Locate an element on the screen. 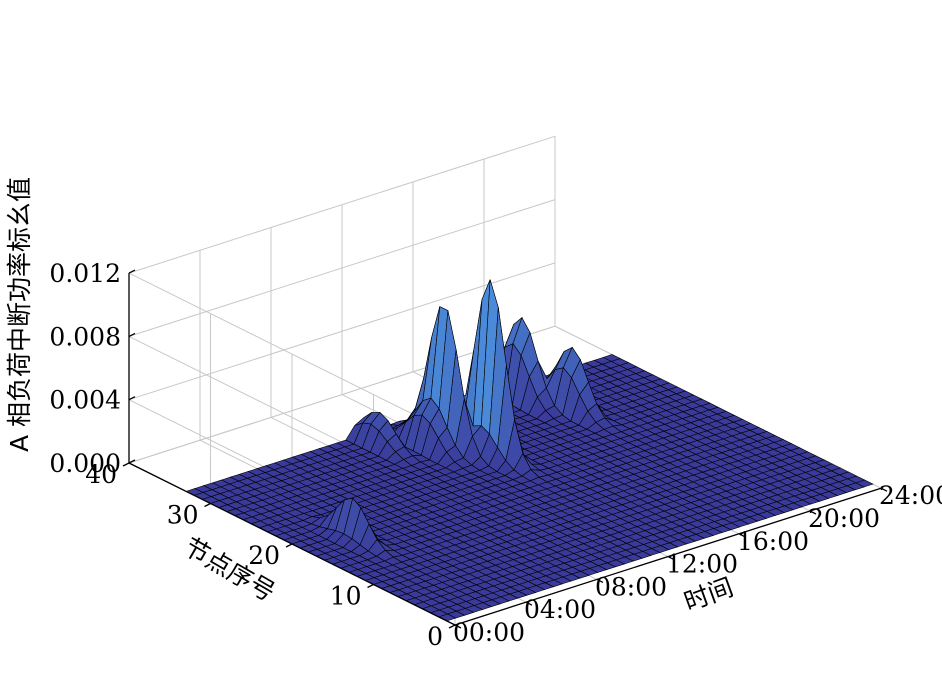  z-tick-label: 0.012 is located at coordinates (85, 273).